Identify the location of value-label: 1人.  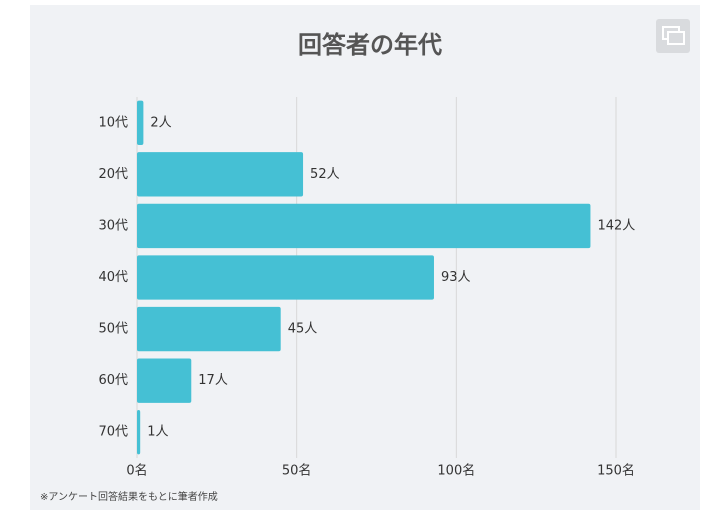
(157, 432).